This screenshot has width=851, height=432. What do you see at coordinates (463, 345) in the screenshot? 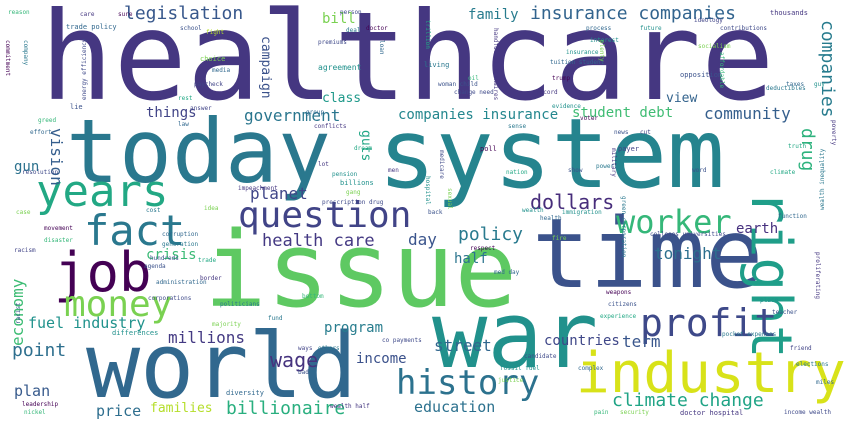
I see `word-street: street` at bounding box center [463, 345].